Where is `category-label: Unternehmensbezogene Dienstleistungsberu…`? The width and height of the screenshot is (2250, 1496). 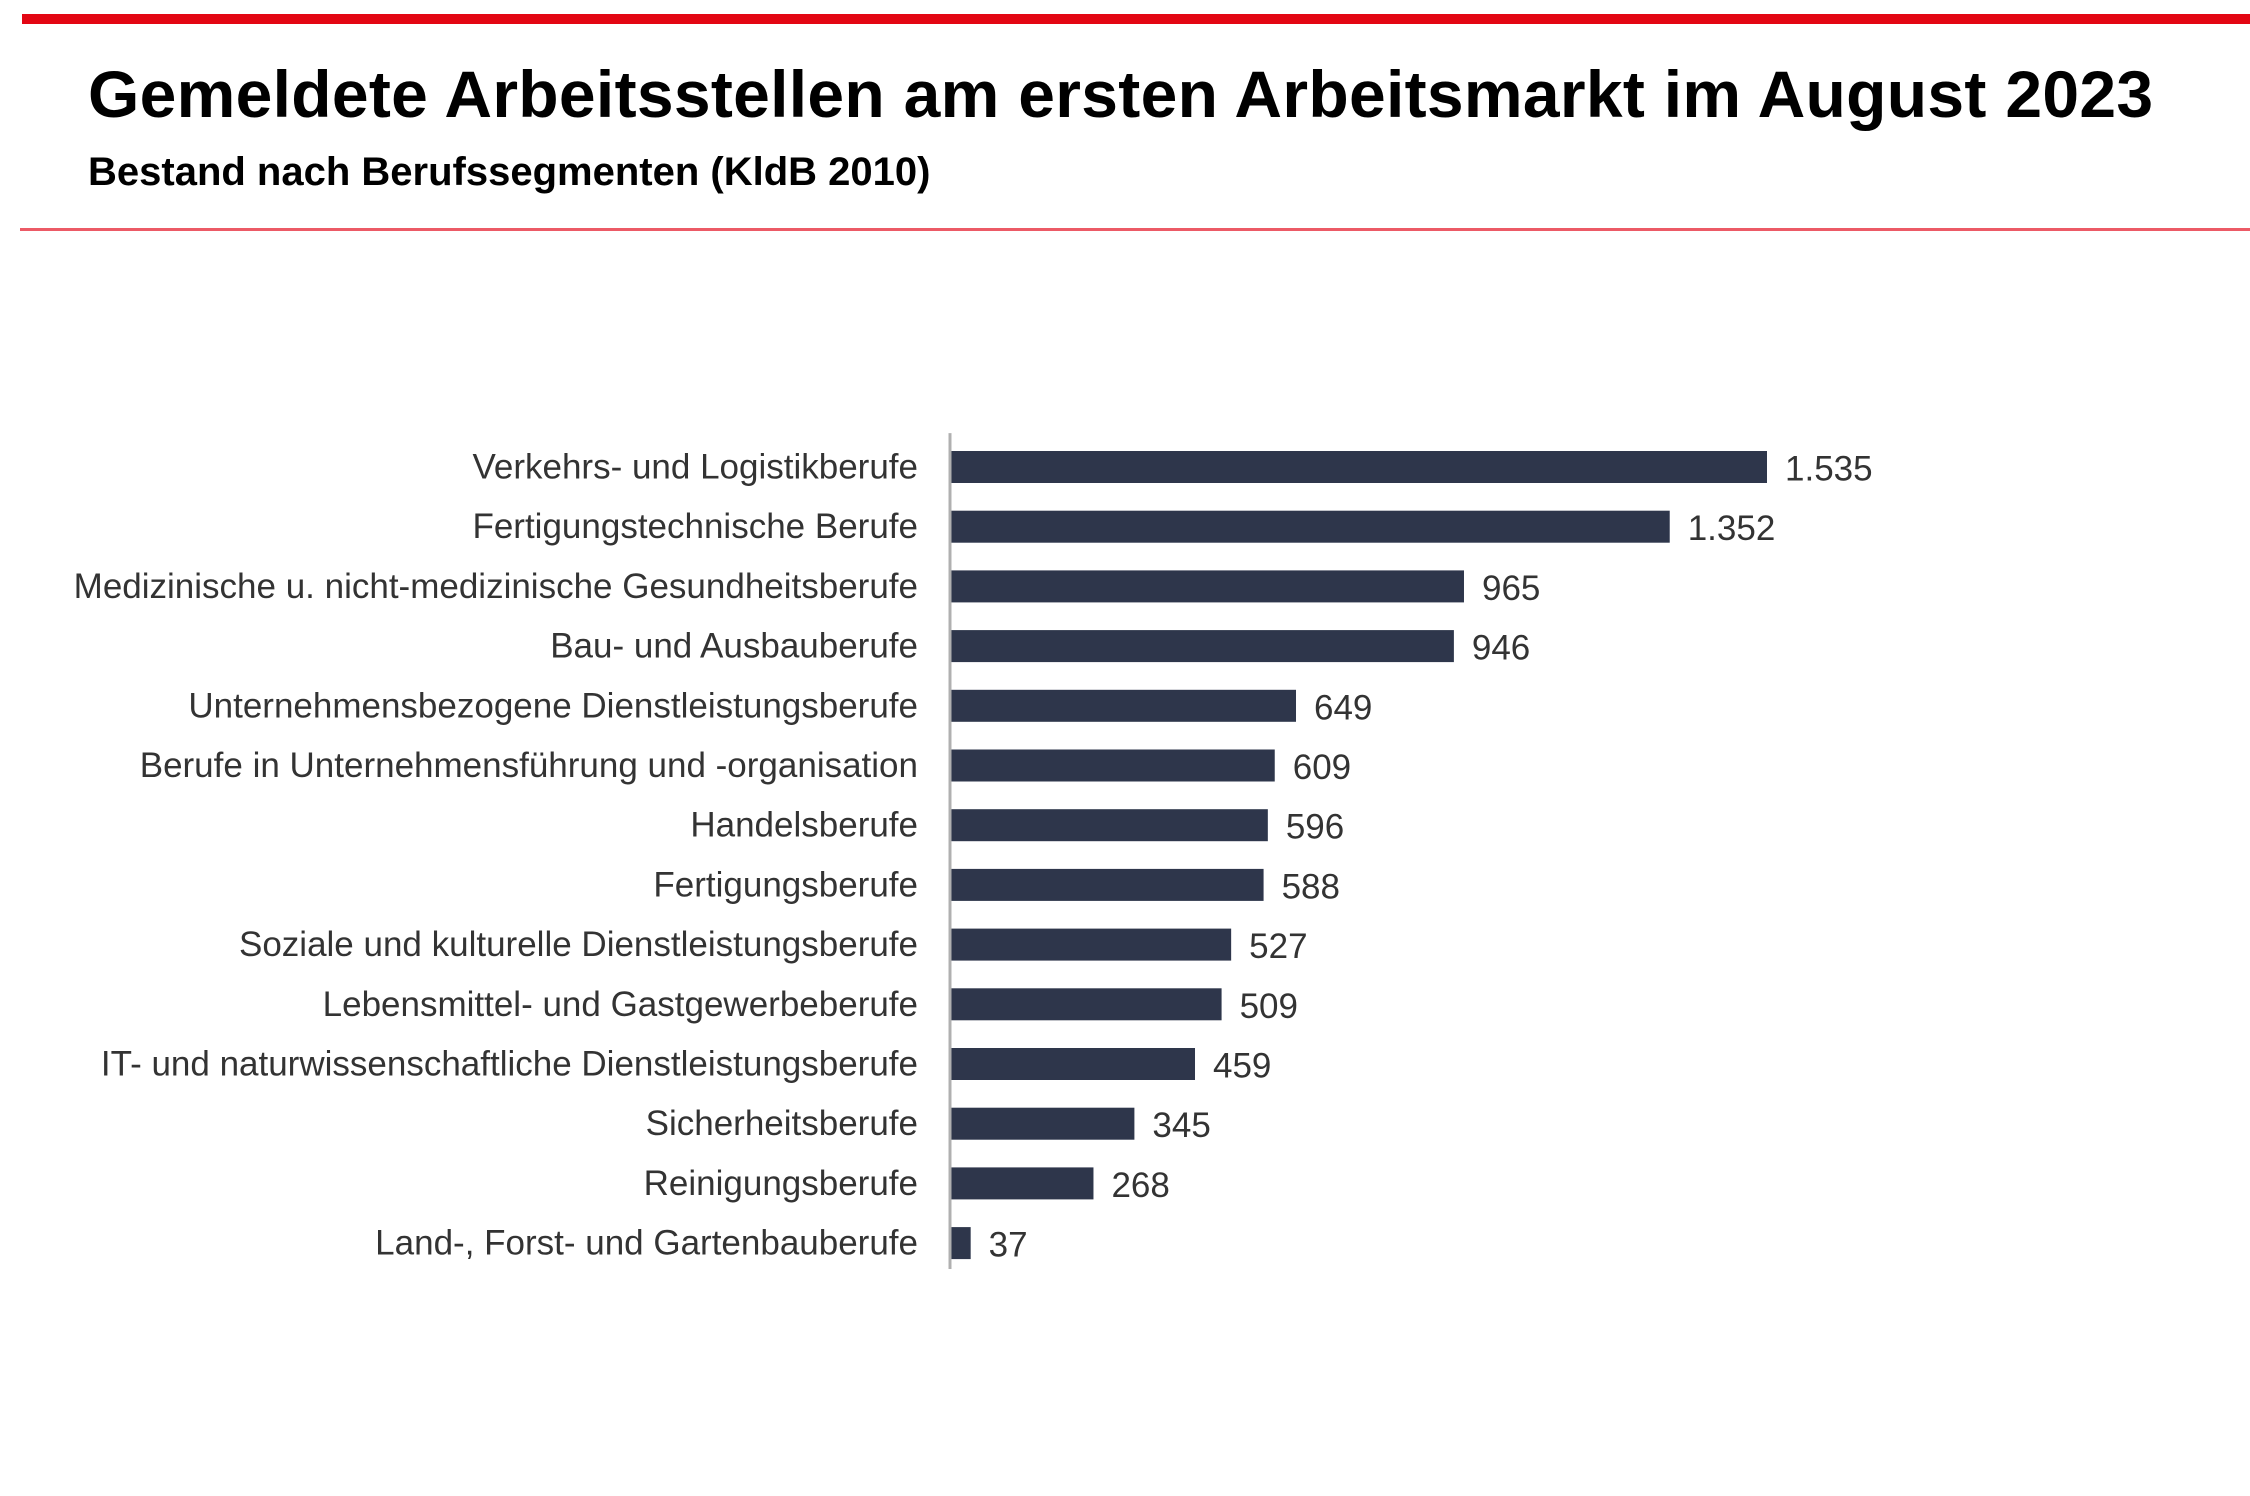 category-label: Unternehmensbezogene Dienstleistungsberu… is located at coordinates (553, 705).